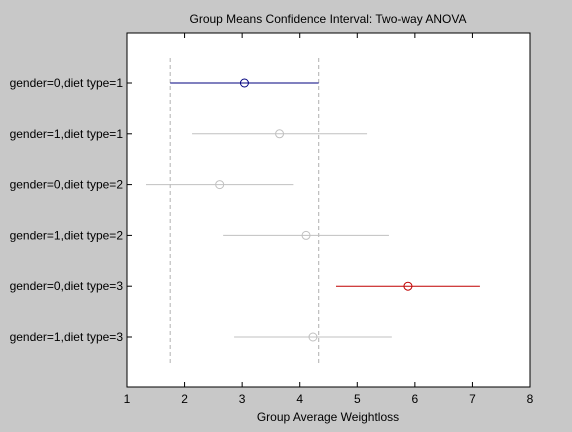 Image resolution: width=572 pixels, height=432 pixels. What do you see at coordinates (67, 235) in the screenshot?
I see `category-label-4: gender=1,diet type=2` at bounding box center [67, 235].